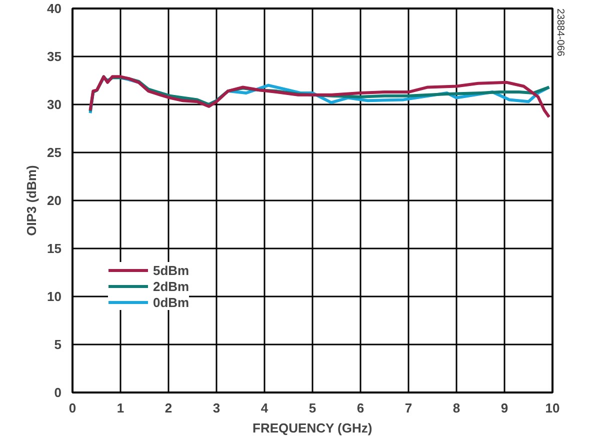 The height and width of the screenshot is (446, 600). I want to click on legend-label: 0dBm, so click(171, 302).